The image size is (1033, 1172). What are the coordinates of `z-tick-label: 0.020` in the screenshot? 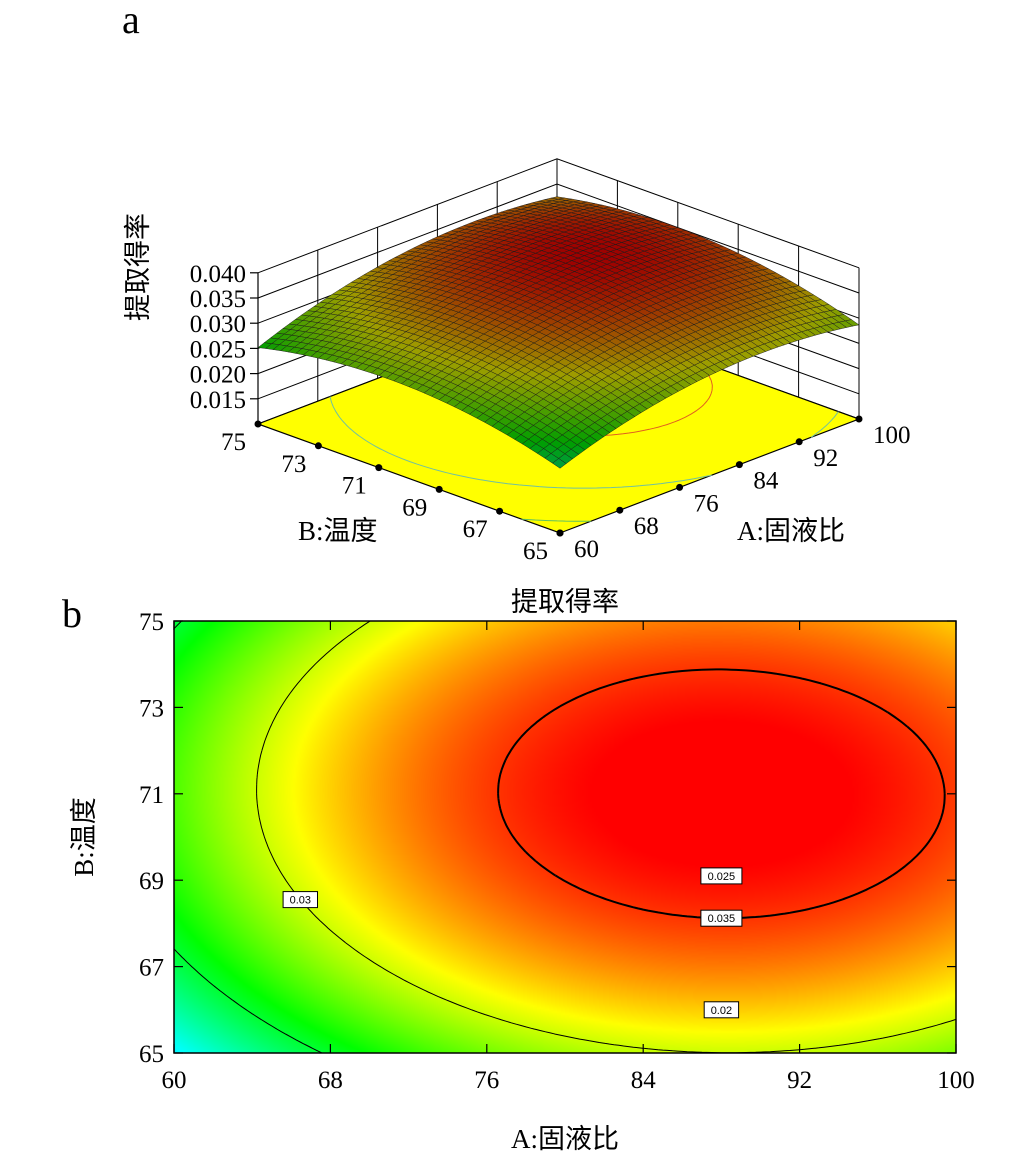 It's located at (218, 375).